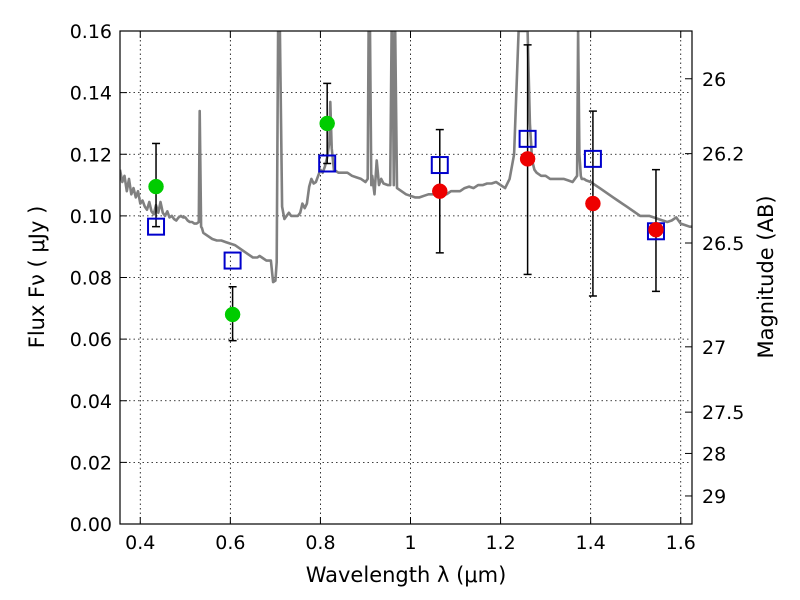  Describe the element at coordinates (320, 543) in the screenshot. I see `x-tick-label: 0.8` at that location.